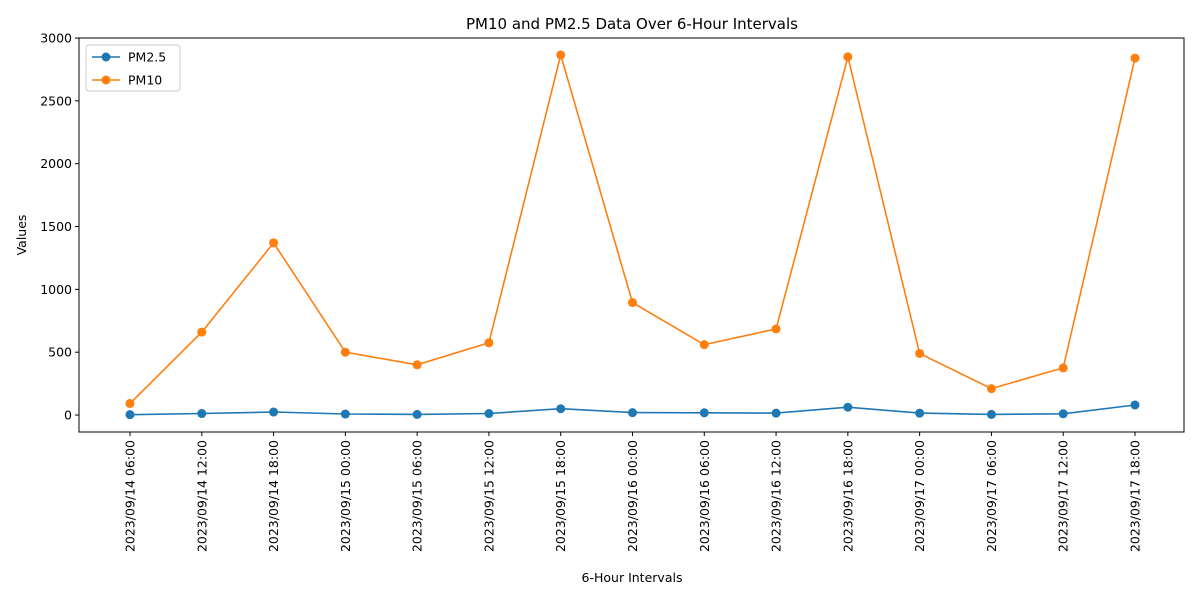 Image resolution: width=1200 pixels, height=600 pixels. What do you see at coordinates (56, 289) in the screenshot?
I see `y-tick-label: 1000` at bounding box center [56, 289].